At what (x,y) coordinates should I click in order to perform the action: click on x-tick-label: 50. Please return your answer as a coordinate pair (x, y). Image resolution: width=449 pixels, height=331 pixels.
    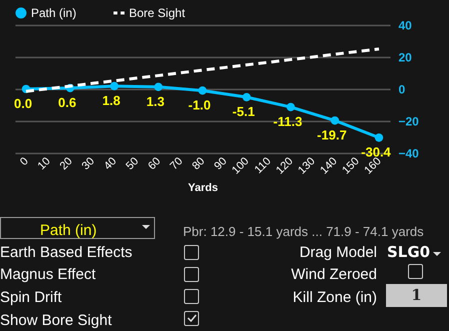
    Looking at the image, I should click on (133, 163).